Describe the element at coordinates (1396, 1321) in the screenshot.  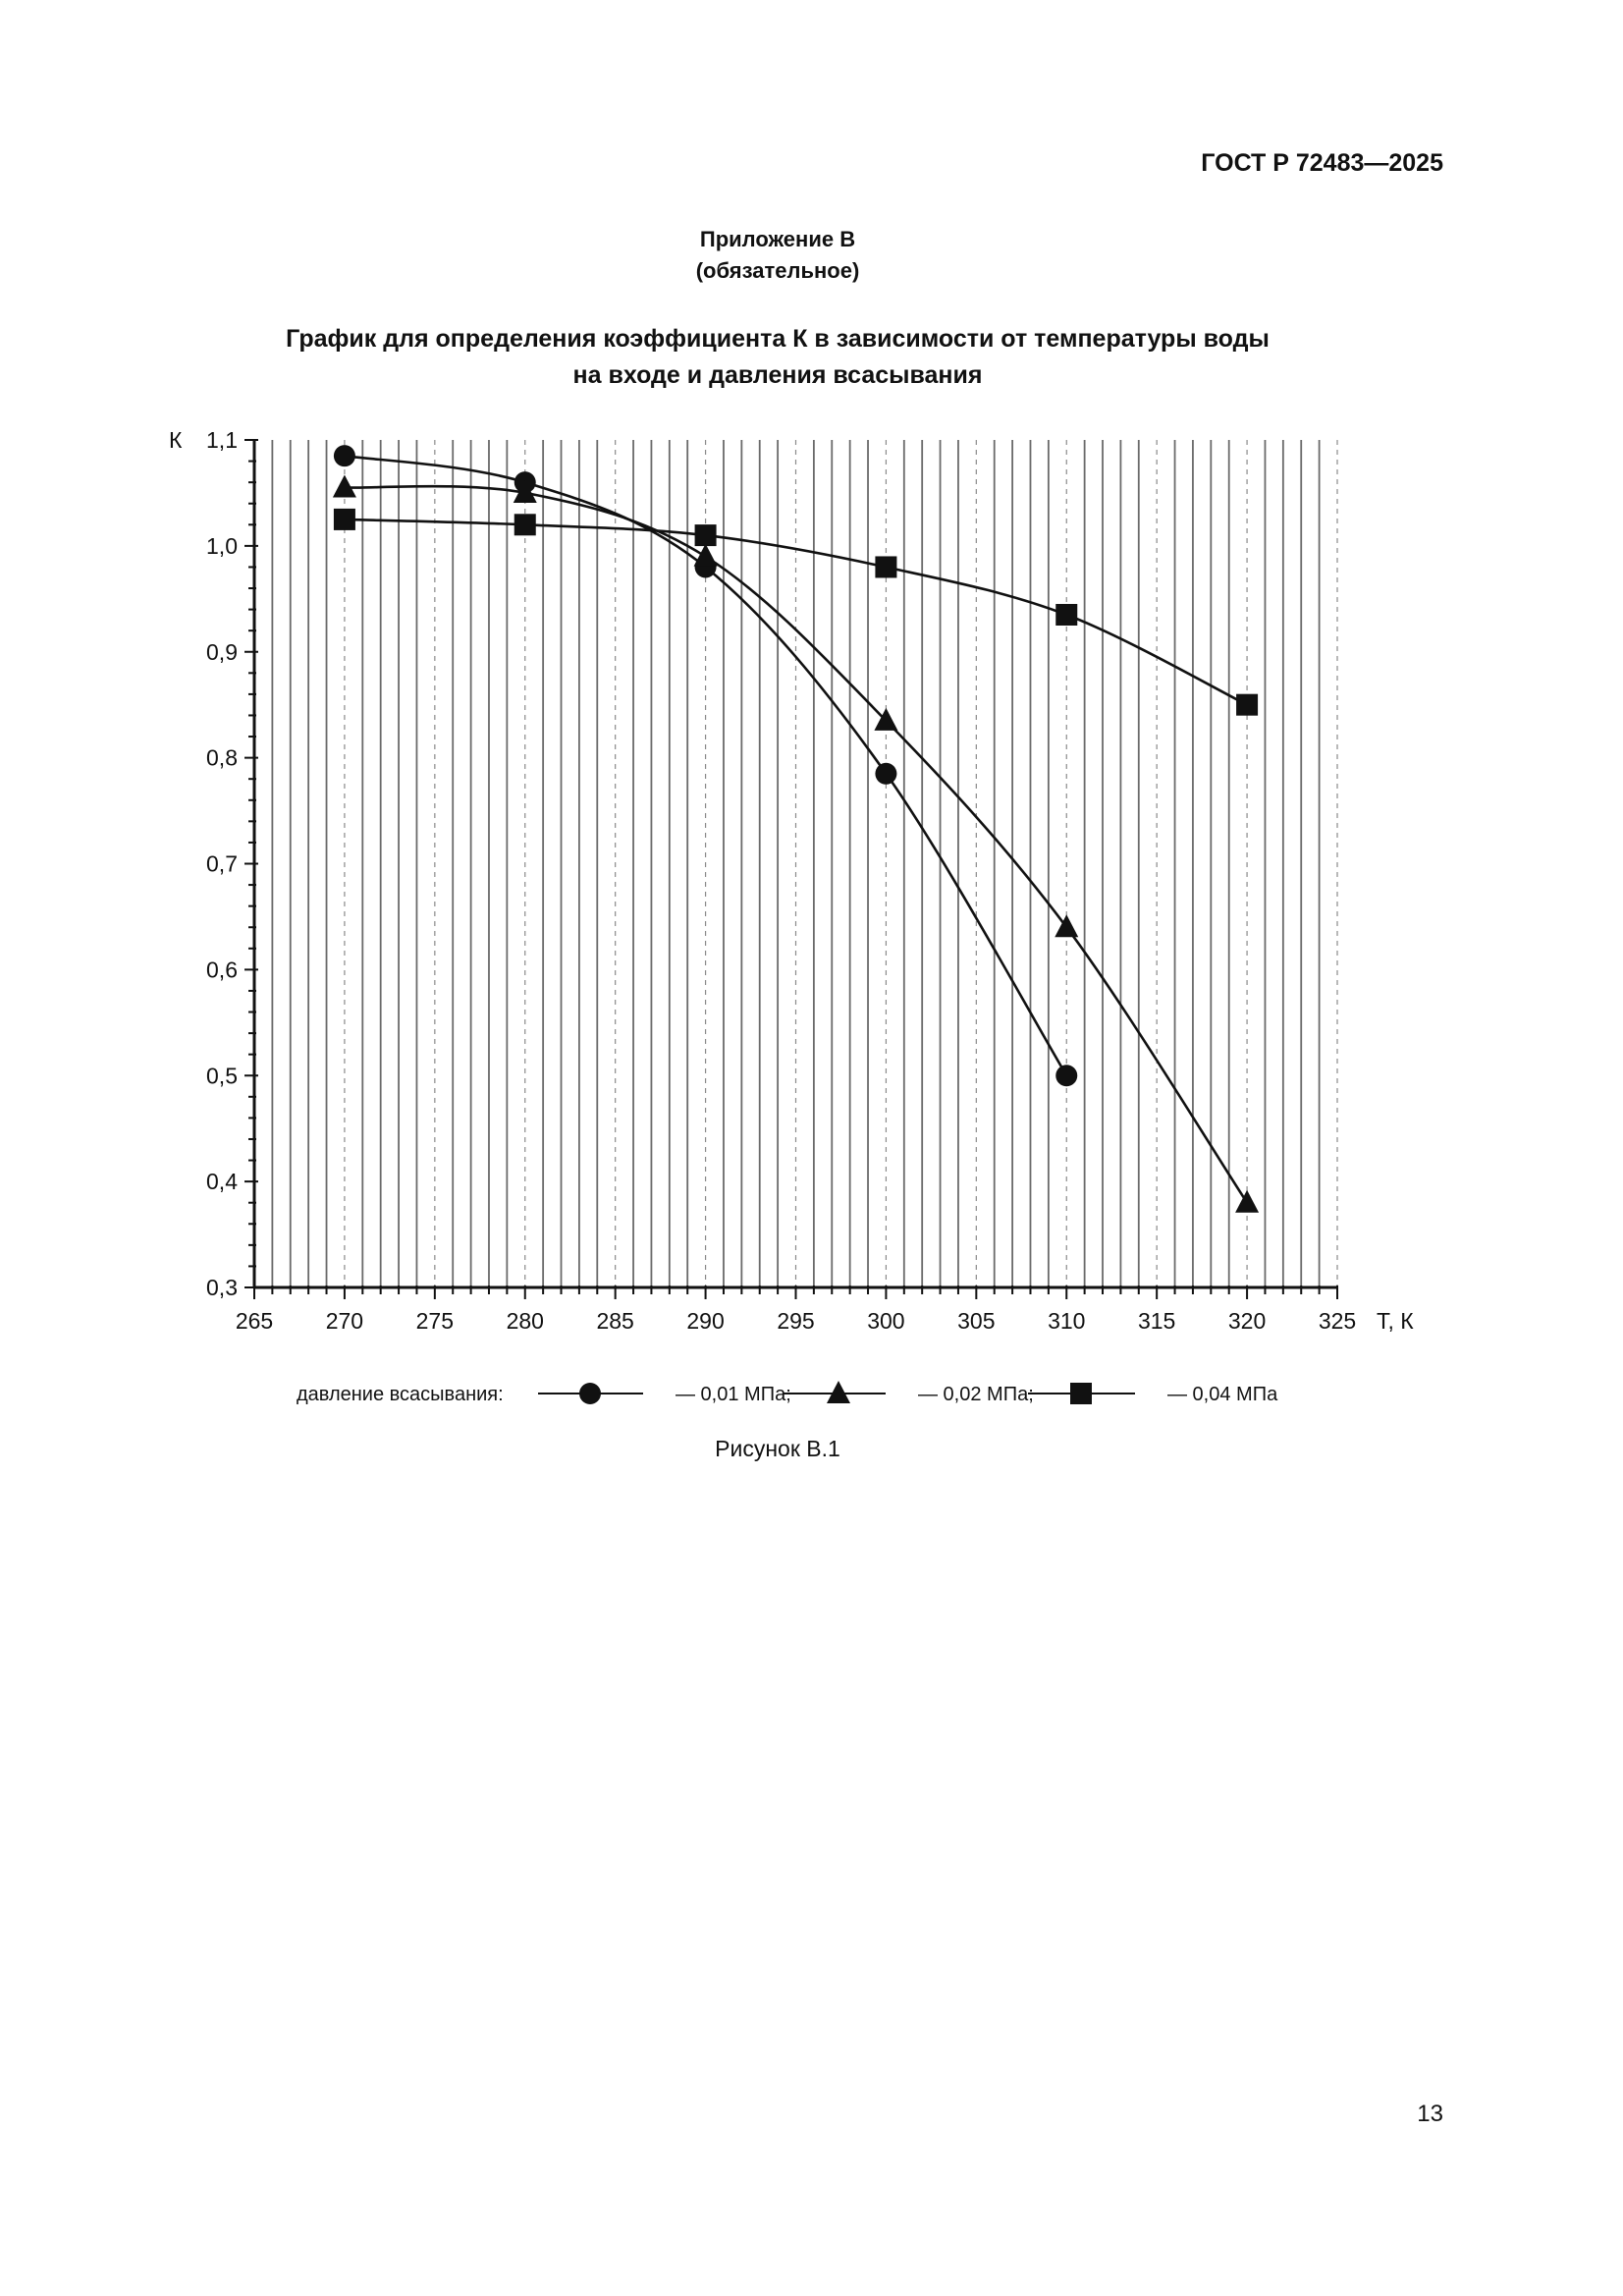
I see `x-axis-label: Т, К` at that location.